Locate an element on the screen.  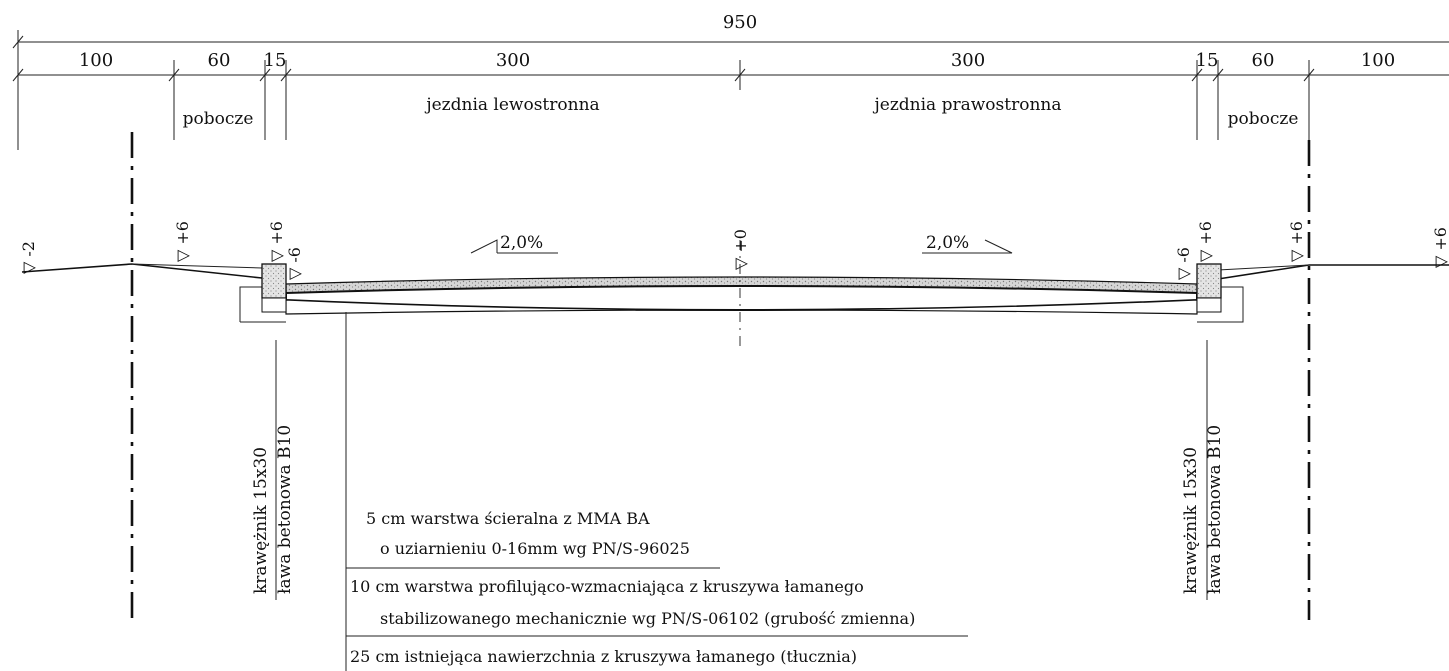
left-curb-labels: krawężnik 15x30 ława betonowa B10 is located at coordinates (273, 509).